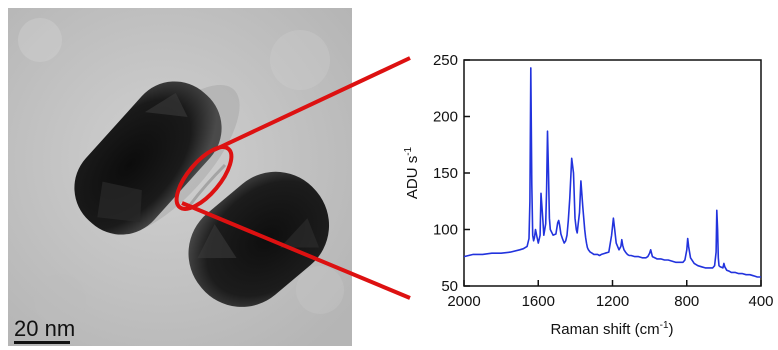 The height and width of the screenshot is (350, 778). I want to click on y-axis-ticks: 50 100 150 200 250, so click(451, 173).